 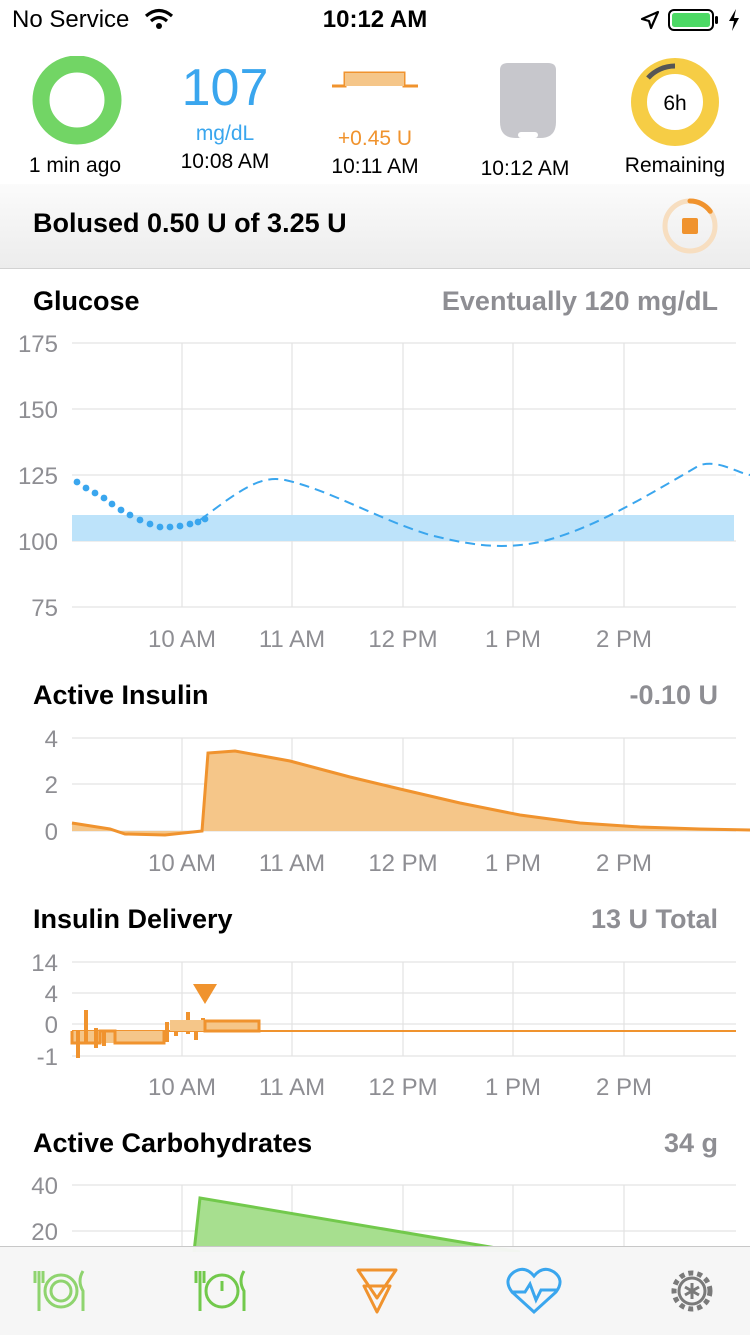 What do you see at coordinates (38, 476) in the screenshot?
I see `y-tick: 125` at bounding box center [38, 476].